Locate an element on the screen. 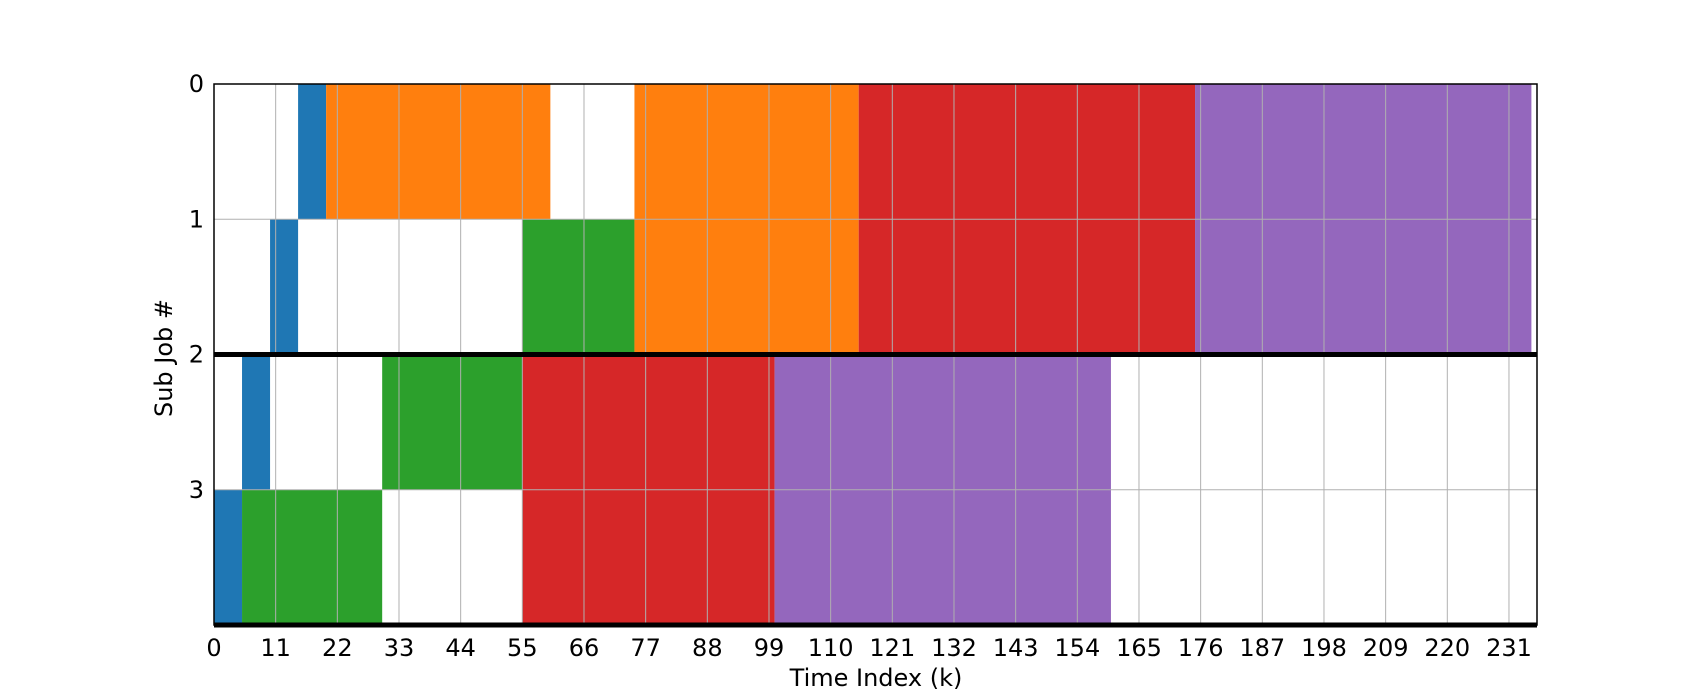  x-tick-label-165: 165 is located at coordinates (1139, 648).